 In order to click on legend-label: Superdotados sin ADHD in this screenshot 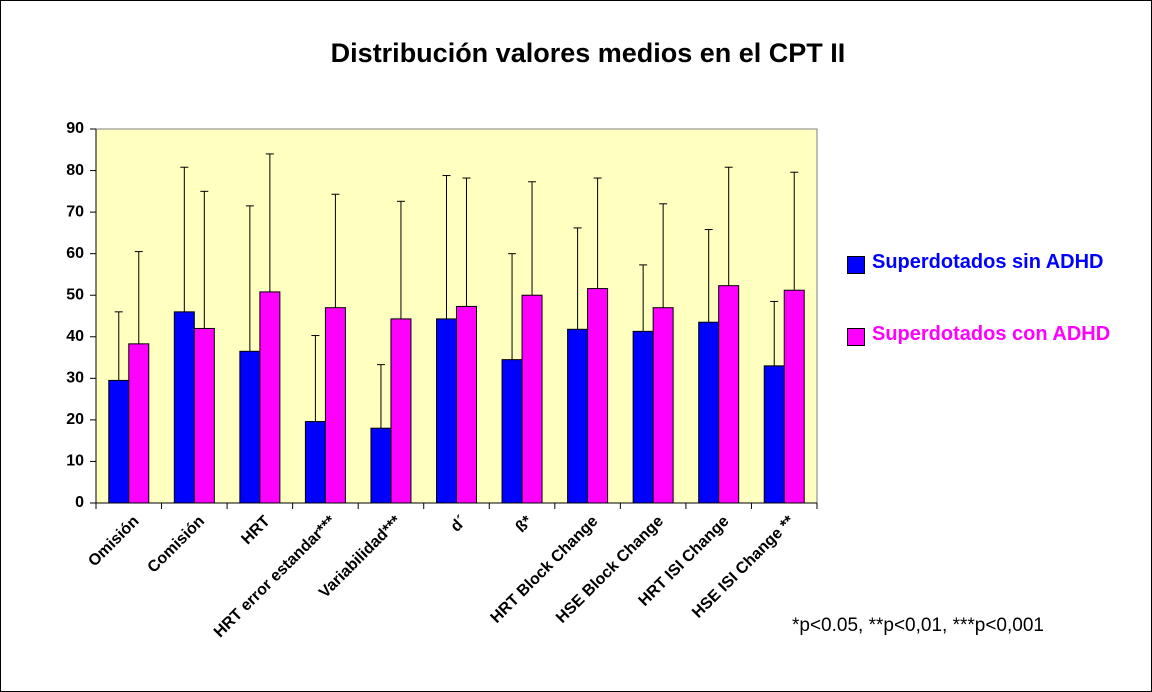, I will do `click(988, 262)`.